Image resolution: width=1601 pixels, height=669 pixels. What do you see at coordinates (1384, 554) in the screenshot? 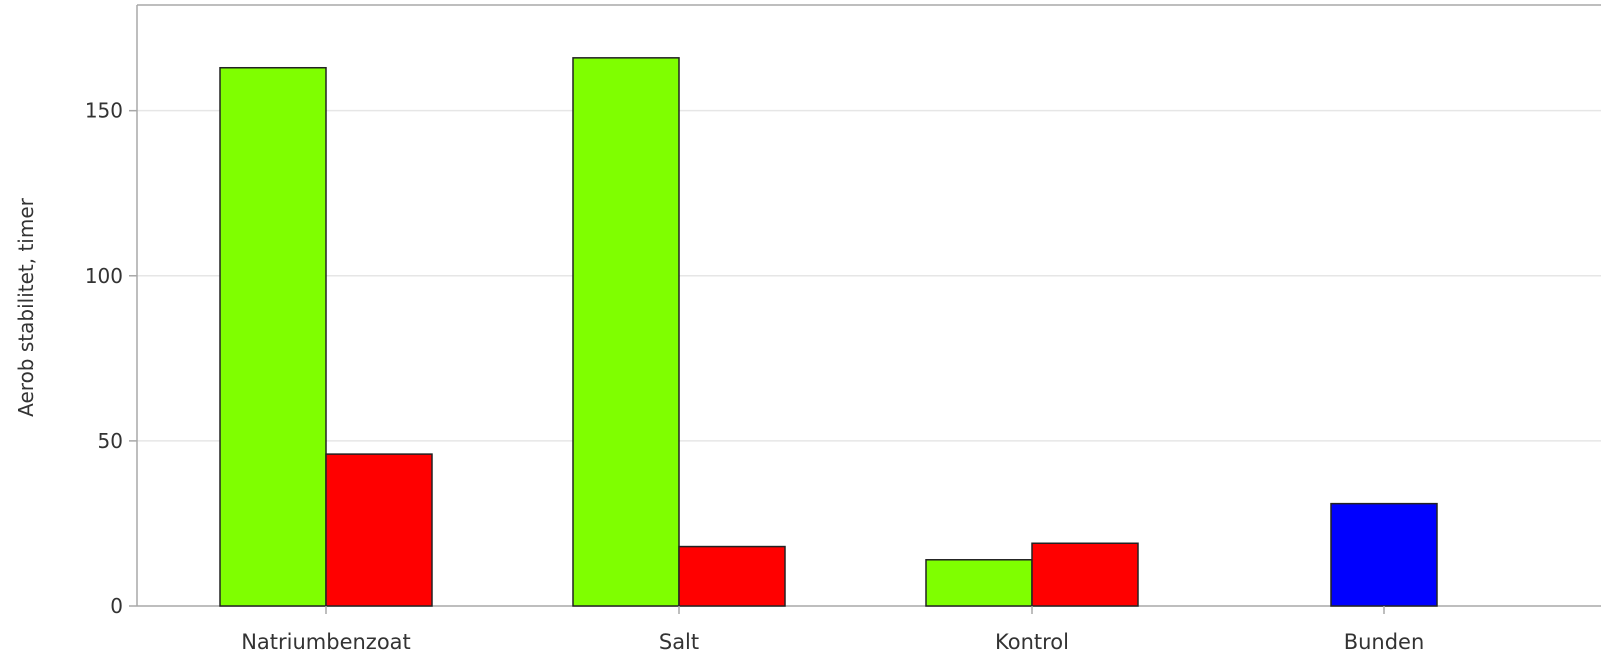
I see `bar-bunden-center` at bounding box center [1384, 554].